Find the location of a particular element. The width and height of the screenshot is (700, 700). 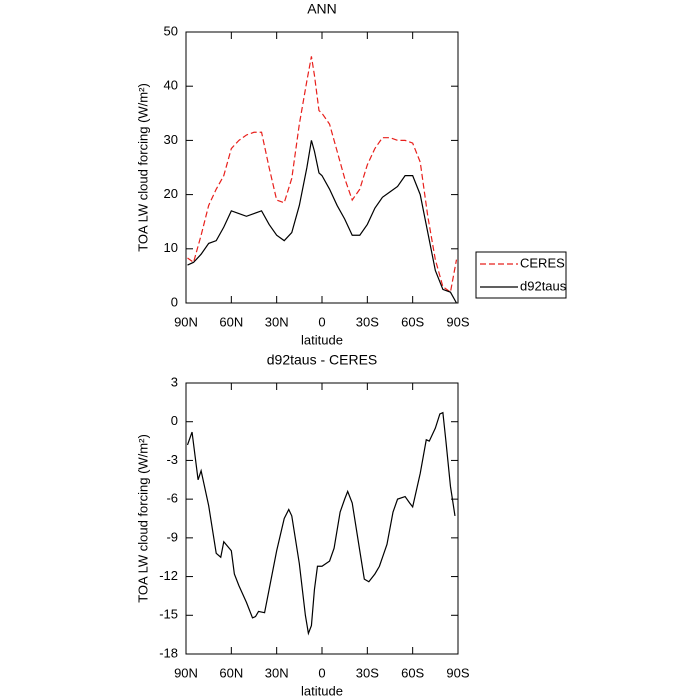

y-tick-label: 50 is located at coordinates (171, 30).